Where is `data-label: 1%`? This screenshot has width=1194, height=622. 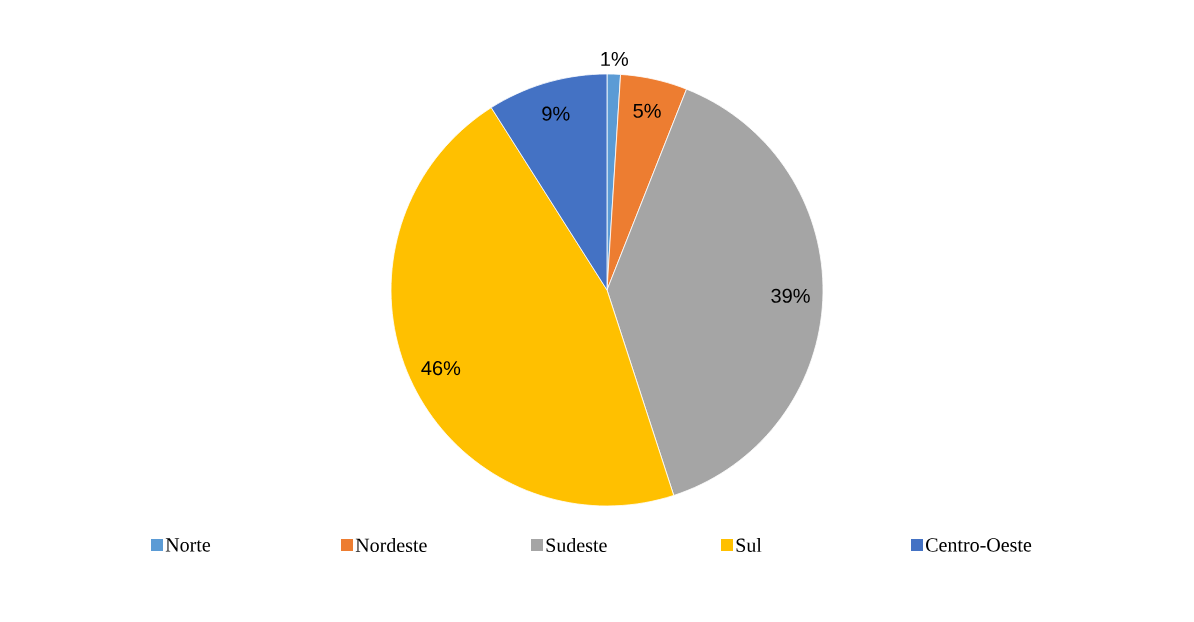
data-label: 1% is located at coordinates (614, 58).